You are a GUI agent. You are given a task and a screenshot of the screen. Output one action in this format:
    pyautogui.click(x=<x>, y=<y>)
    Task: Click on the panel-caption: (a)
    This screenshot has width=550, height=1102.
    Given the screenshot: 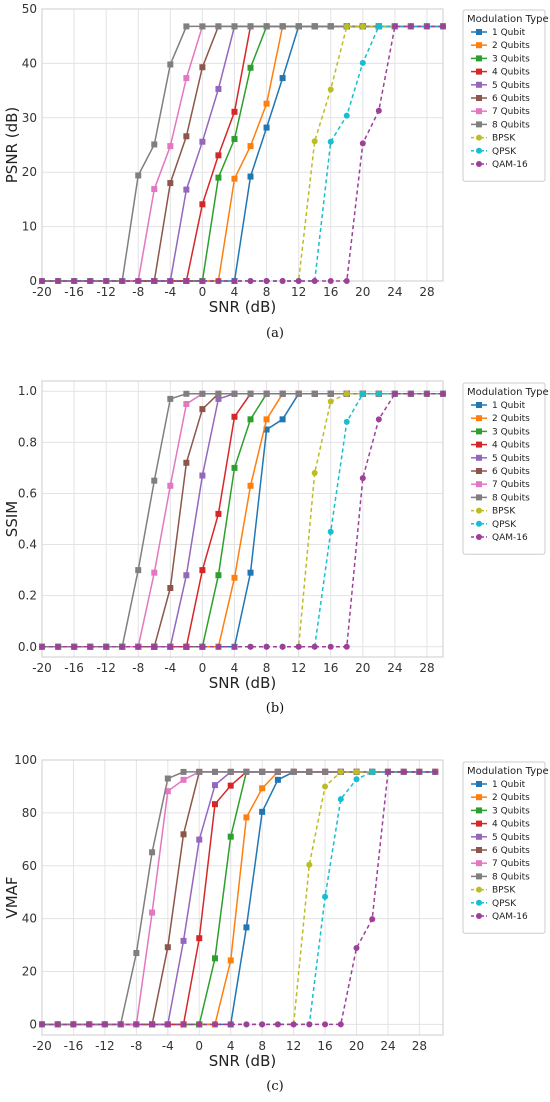 What is the action you would take?
    pyautogui.click(x=275, y=333)
    